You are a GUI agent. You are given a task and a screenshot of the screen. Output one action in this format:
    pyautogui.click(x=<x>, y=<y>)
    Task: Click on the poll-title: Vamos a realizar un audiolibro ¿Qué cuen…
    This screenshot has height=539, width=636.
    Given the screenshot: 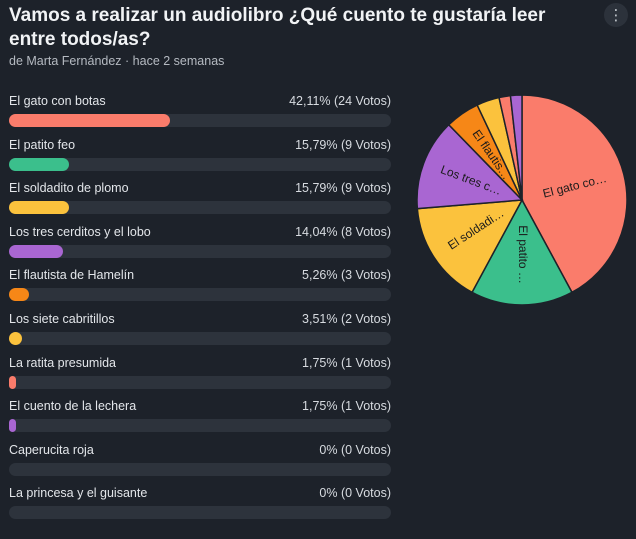 What is the action you would take?
    pyautogui.click(x=277, y=27)
    